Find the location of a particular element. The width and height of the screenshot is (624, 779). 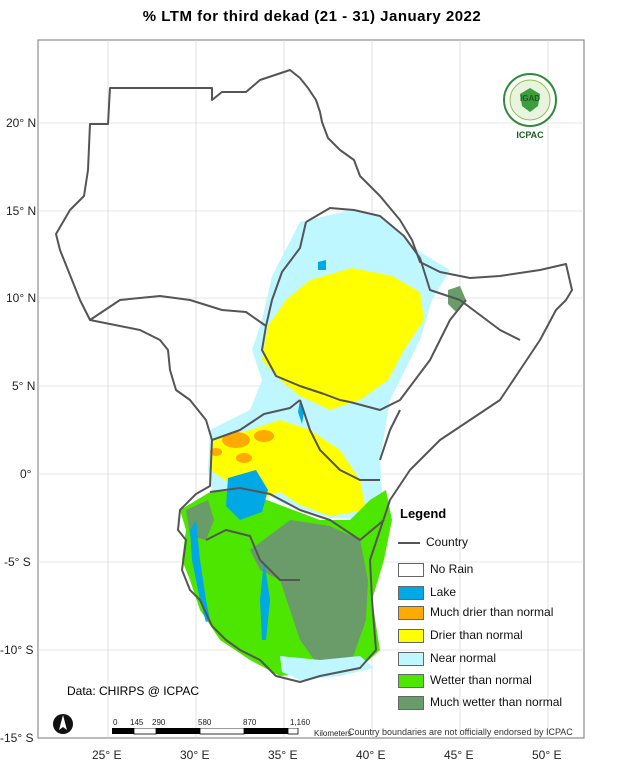

legend-item: Near normal is located at coordinates (447, 658).